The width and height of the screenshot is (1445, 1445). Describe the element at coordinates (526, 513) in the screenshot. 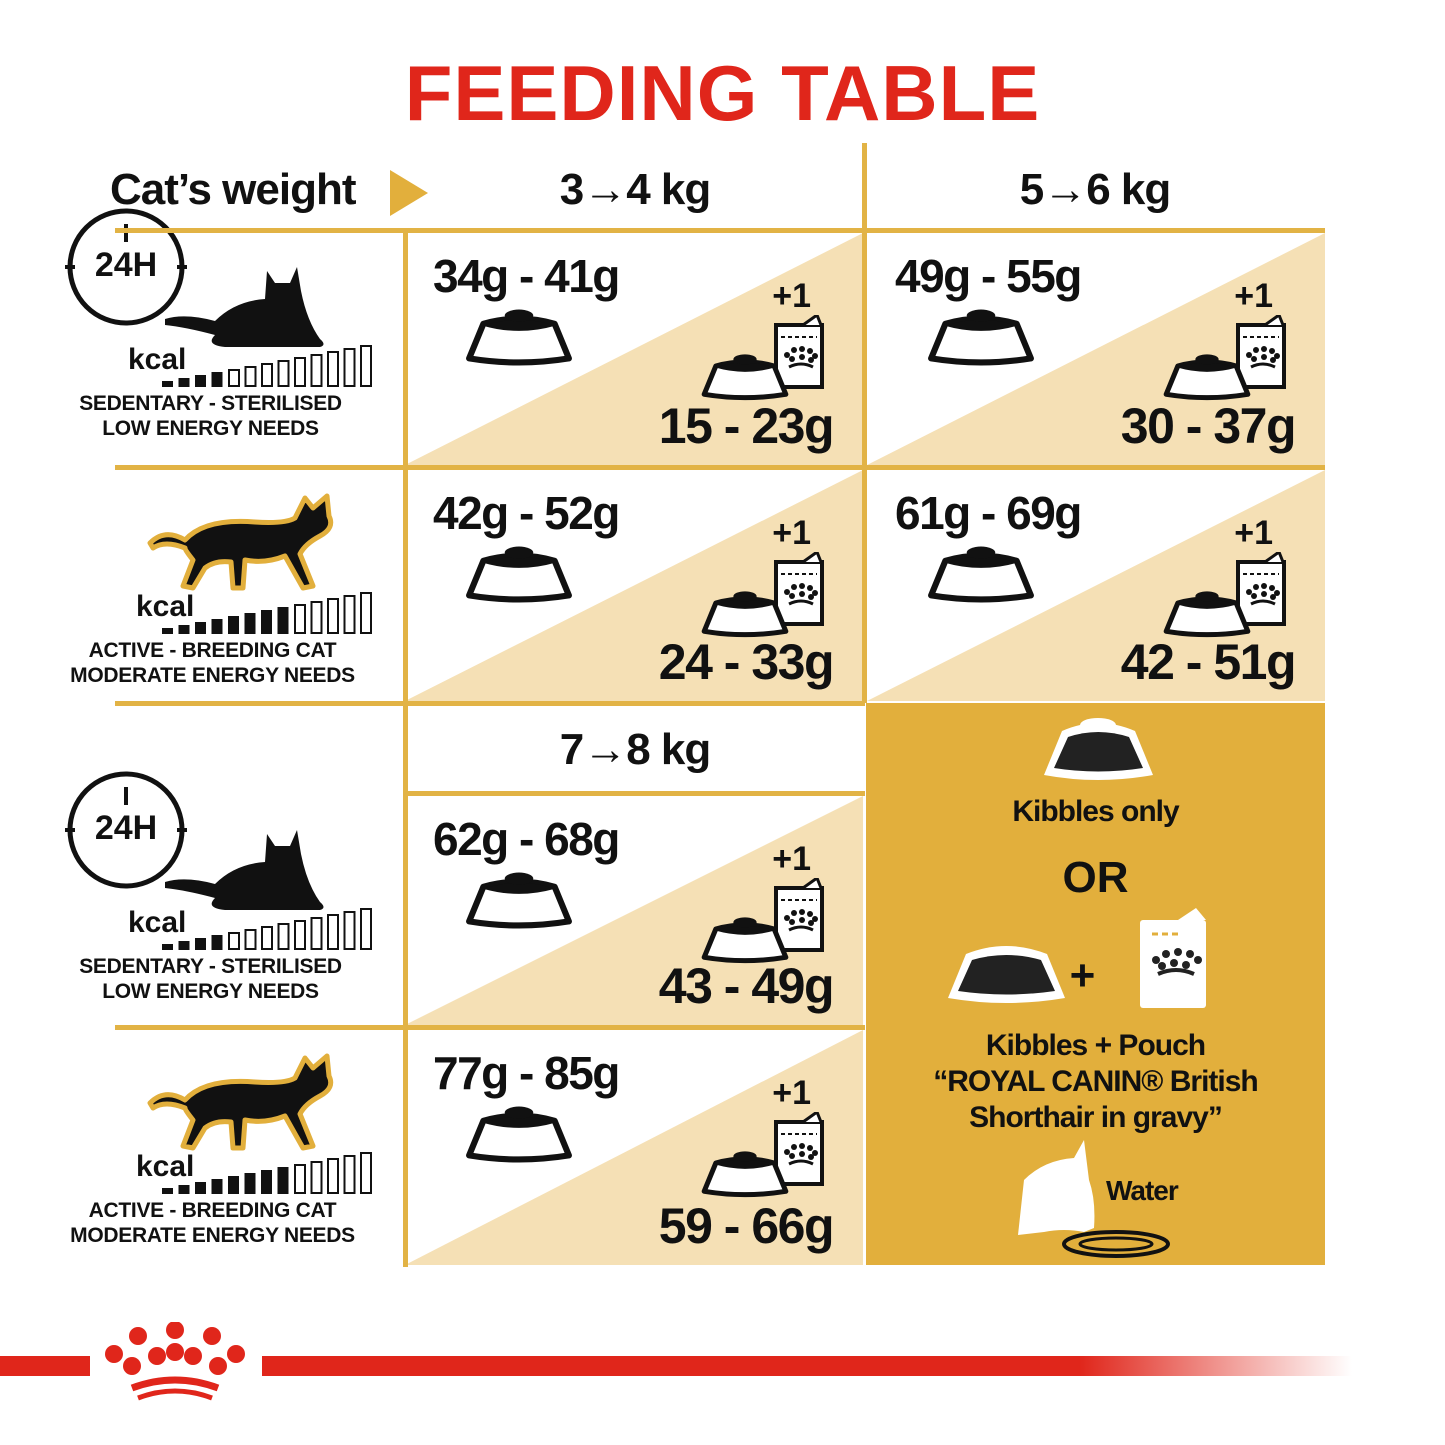

I see `kibbles-only-amount: 42g - 52g` at that location.